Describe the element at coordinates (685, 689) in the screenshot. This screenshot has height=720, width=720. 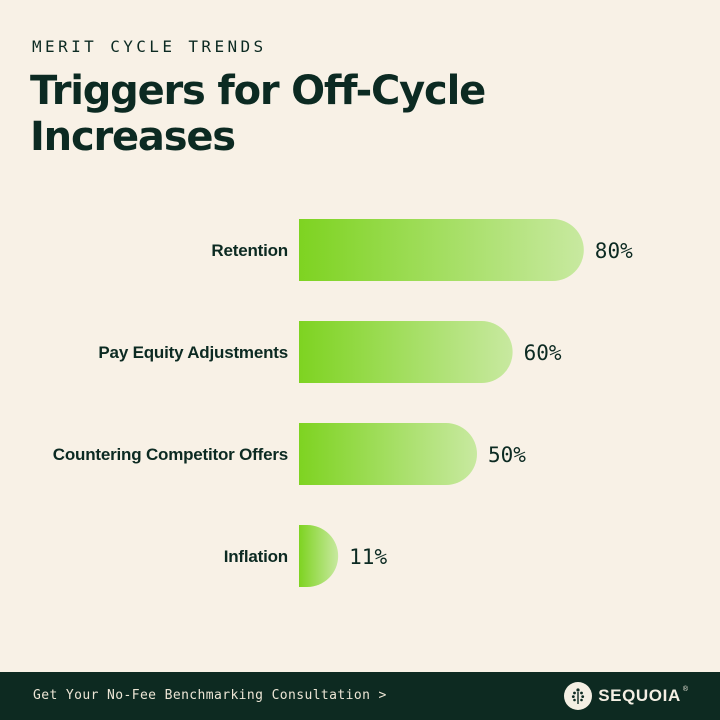
I see `brand-registered-mark: ®` at that location.